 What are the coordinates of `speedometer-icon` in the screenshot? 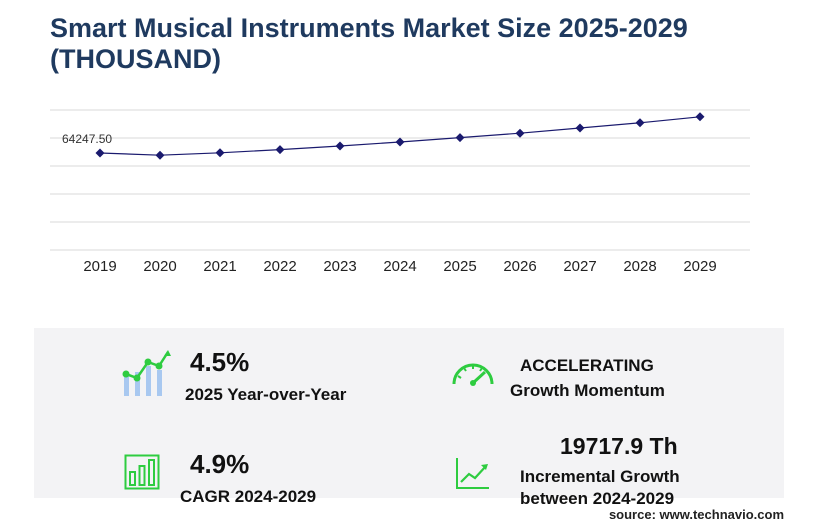 It's located at (473, 374).